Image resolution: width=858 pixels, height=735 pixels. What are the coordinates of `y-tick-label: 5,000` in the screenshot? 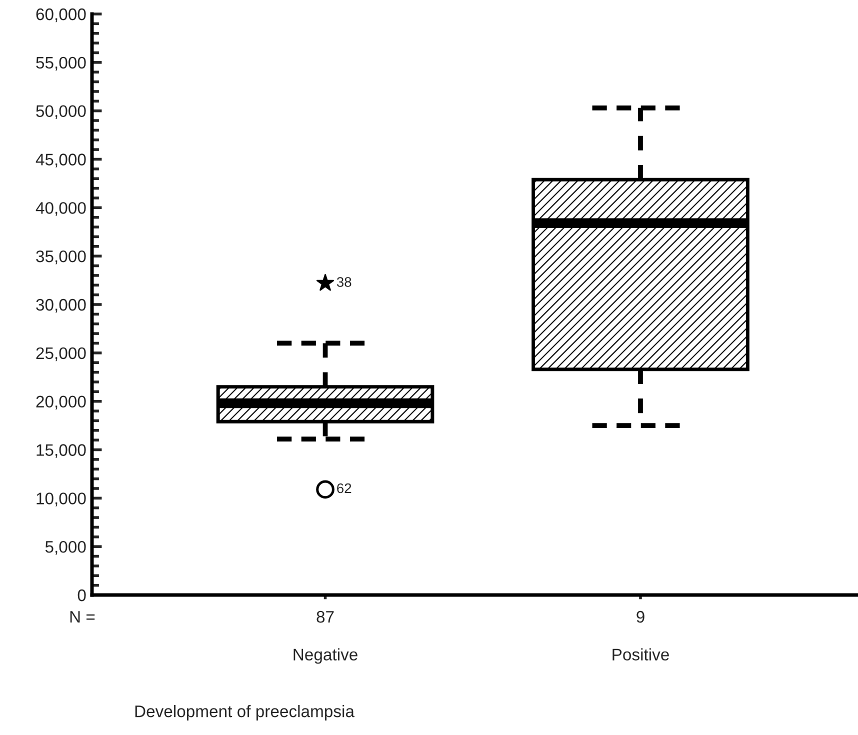 It's located at (65, 547).